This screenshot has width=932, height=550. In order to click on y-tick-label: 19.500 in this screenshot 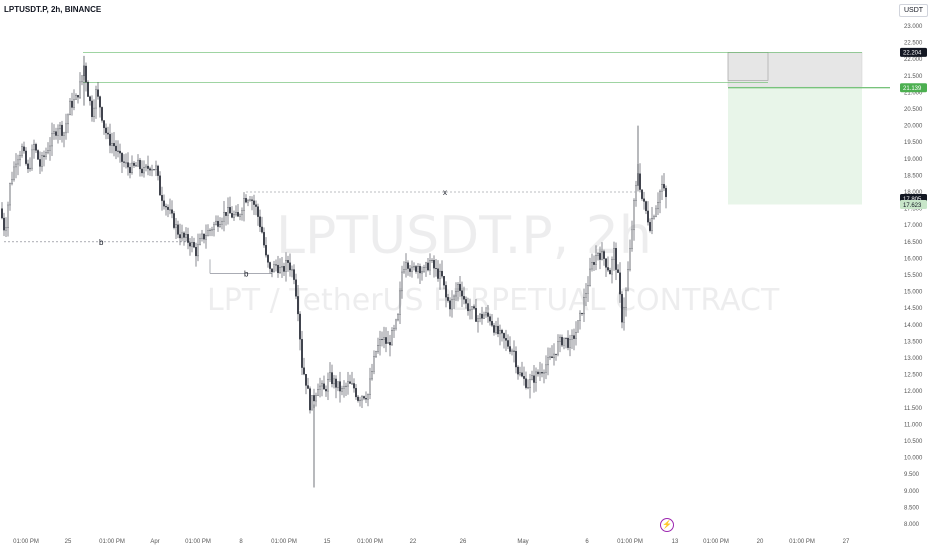, I will do `click(913, 143)`.